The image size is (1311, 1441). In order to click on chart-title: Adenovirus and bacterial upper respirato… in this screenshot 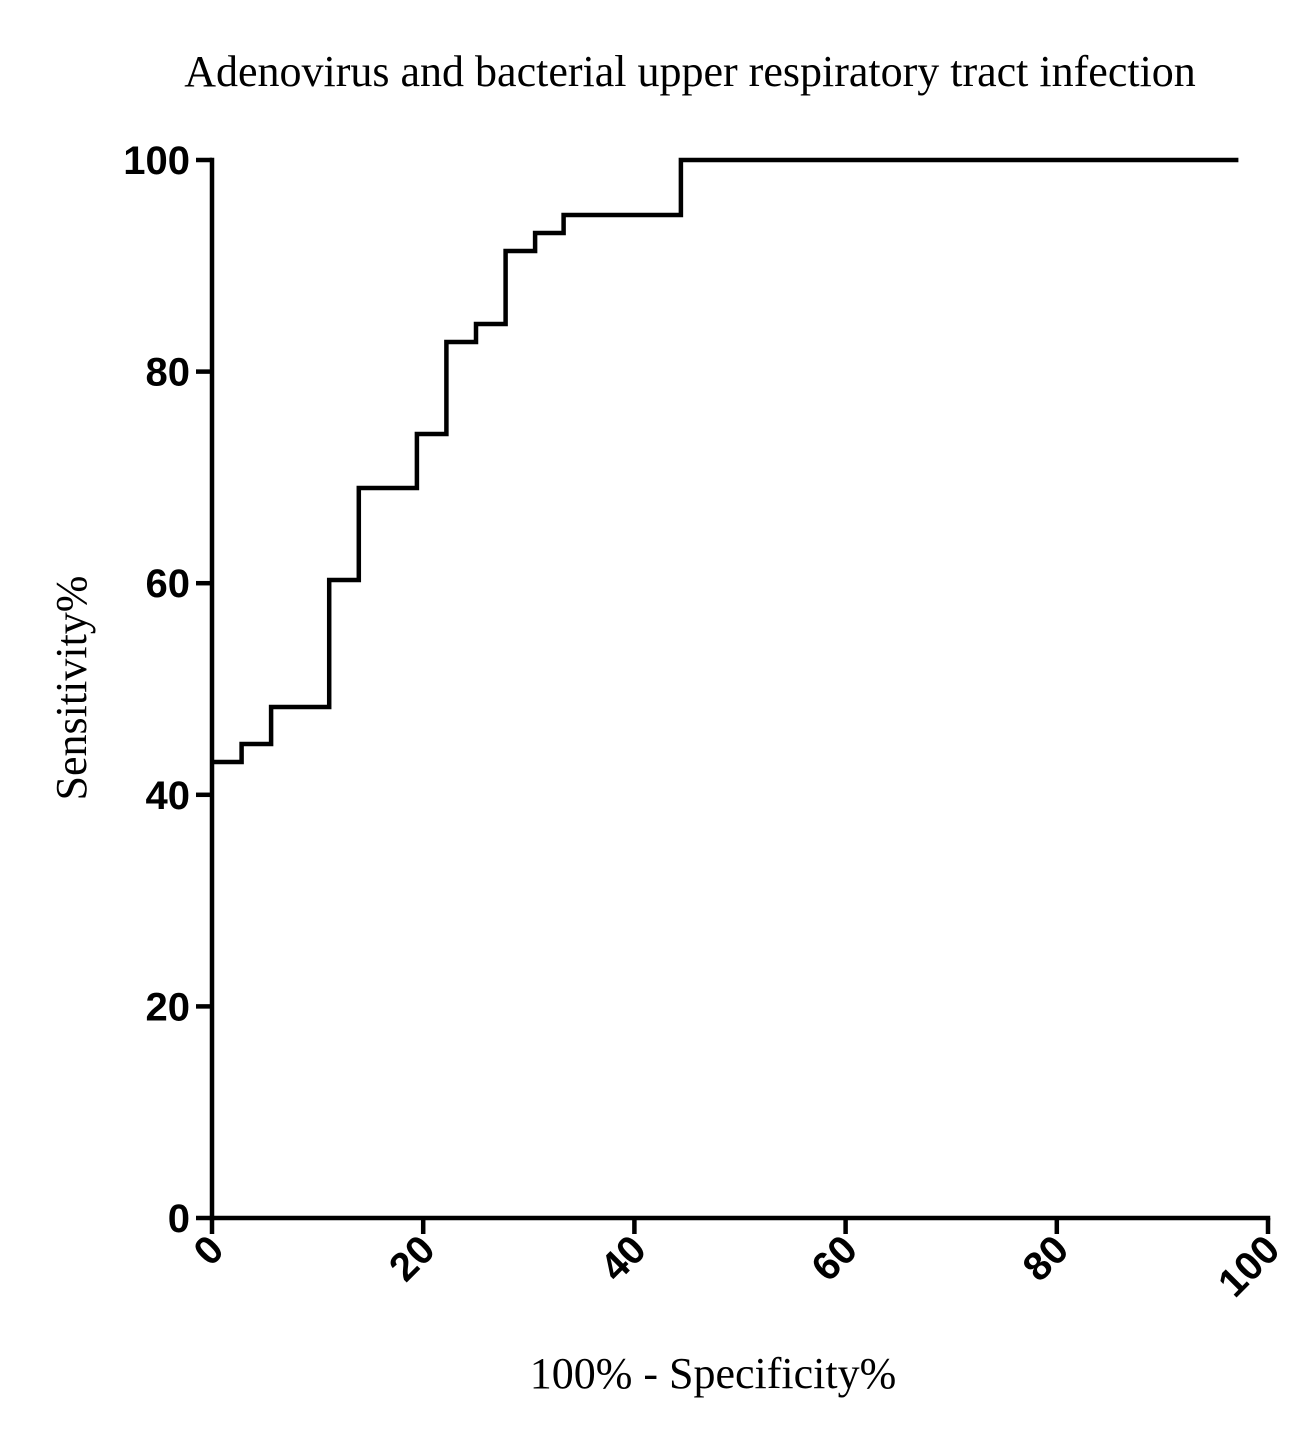, I will do `click(690, 71)`.